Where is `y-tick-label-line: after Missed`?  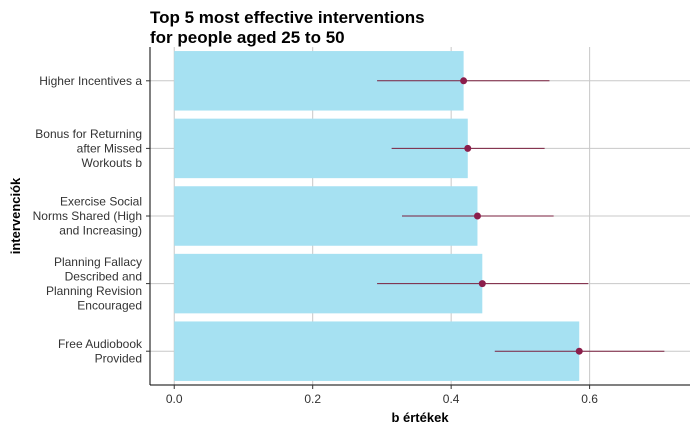 y-tick-label-line: after Missed is located at coordinates (109, 148).